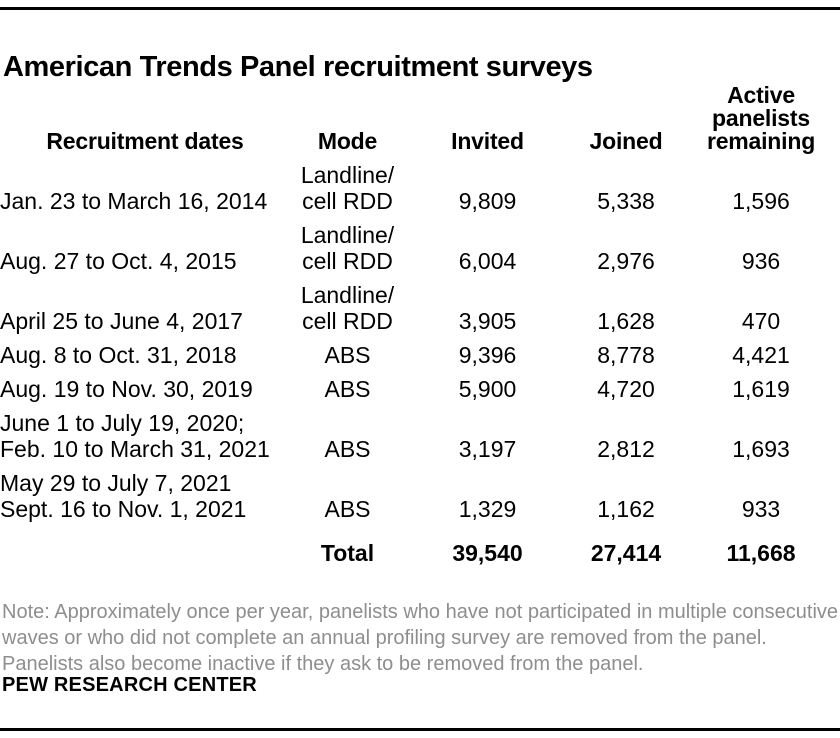 The width and height of the screenshot is (840, 738). I want to click on active-cell: 933, so click(761, 509).